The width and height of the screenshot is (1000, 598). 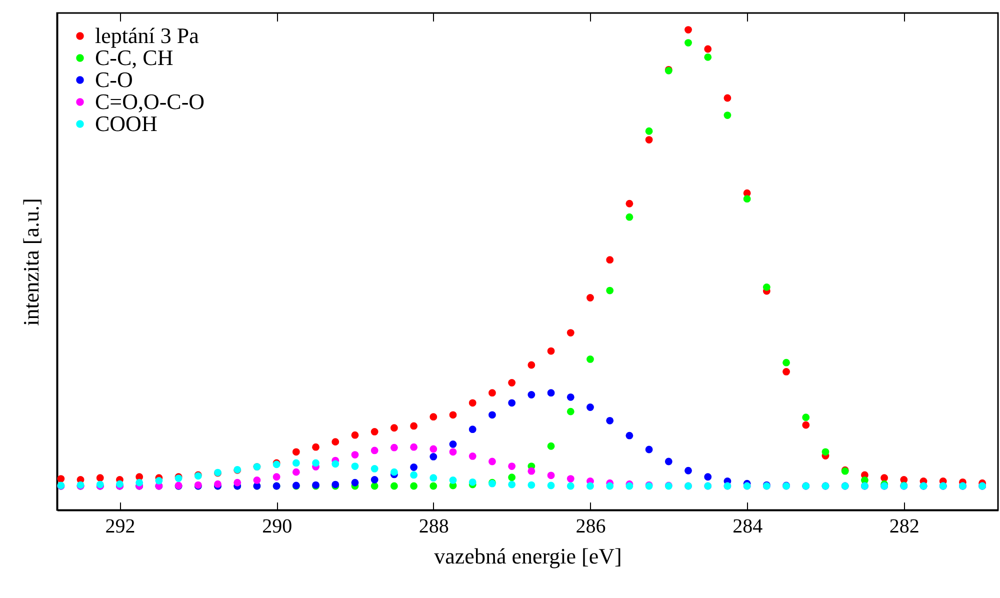 What do you see at coordinates (433, 527) in the screenshot?
I see `x-tick-label: 288` at bounding box center [433, 527].